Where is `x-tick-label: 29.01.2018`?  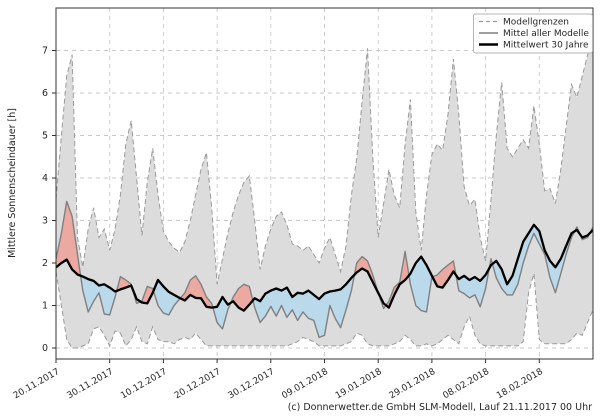
x-tick-label: 29.01.2018 is located at coordinates (413, 384).